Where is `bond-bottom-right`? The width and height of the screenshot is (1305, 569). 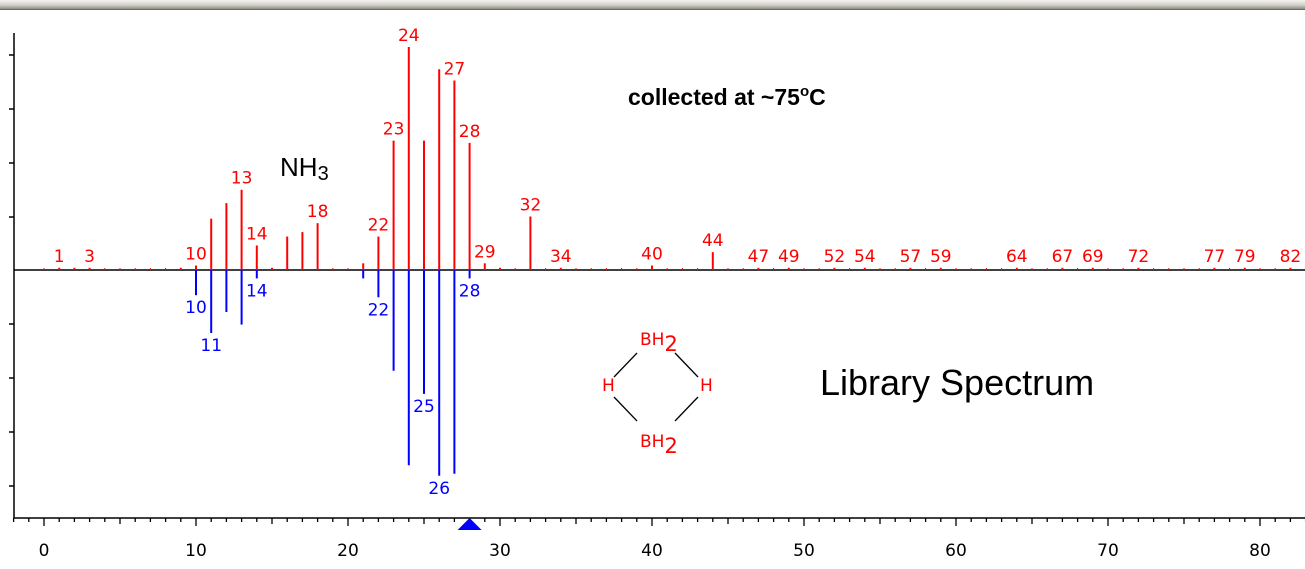 bond-bottom-right is located at coordinates (686, 409).